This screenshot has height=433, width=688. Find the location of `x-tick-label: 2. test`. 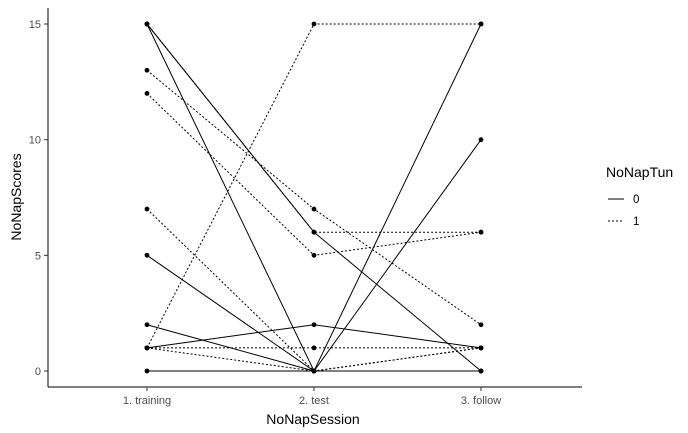

x-tick-label: 2. test is located at coordinates (314, 401).